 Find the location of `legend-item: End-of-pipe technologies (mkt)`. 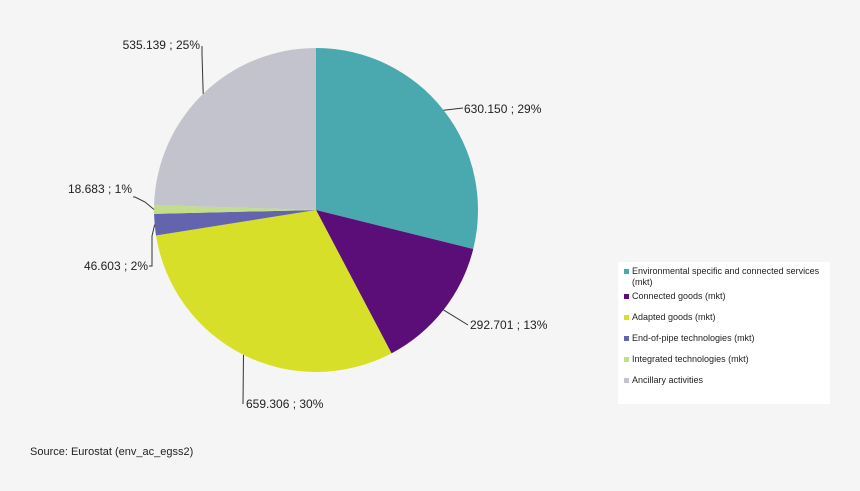

legend-item: End-of-pipe technologies (mkt) is located at coordinates (725, 338).